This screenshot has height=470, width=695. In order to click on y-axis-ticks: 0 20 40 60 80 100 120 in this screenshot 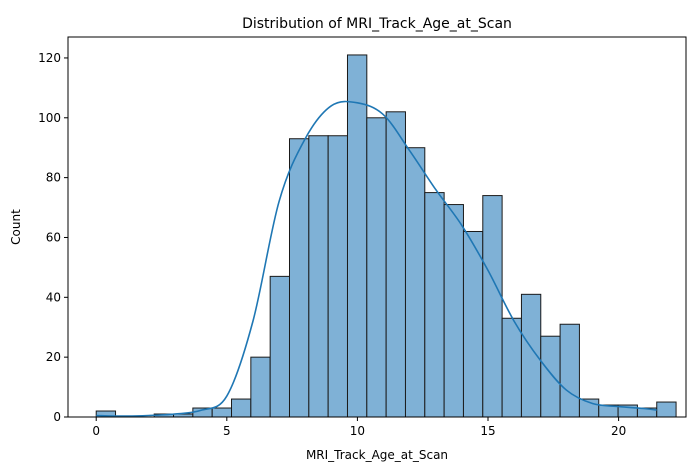, I will do `click(53, 237)`.